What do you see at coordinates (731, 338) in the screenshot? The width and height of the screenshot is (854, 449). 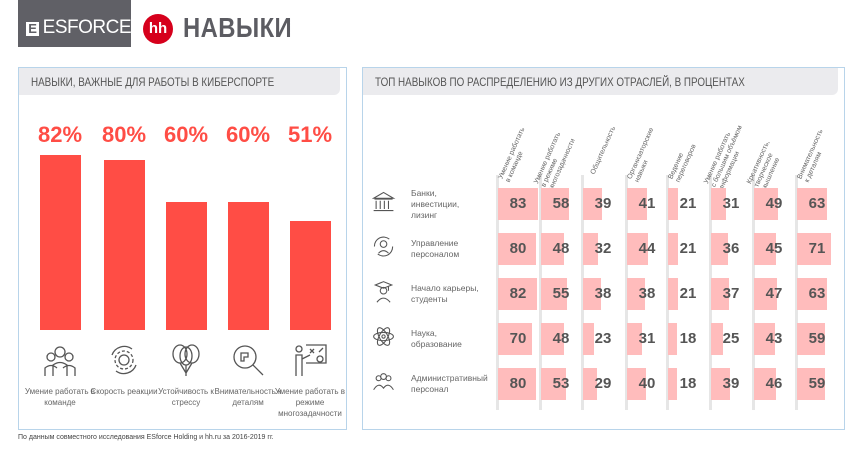 I see `value-label: 25` at bounding box center [731, 338].